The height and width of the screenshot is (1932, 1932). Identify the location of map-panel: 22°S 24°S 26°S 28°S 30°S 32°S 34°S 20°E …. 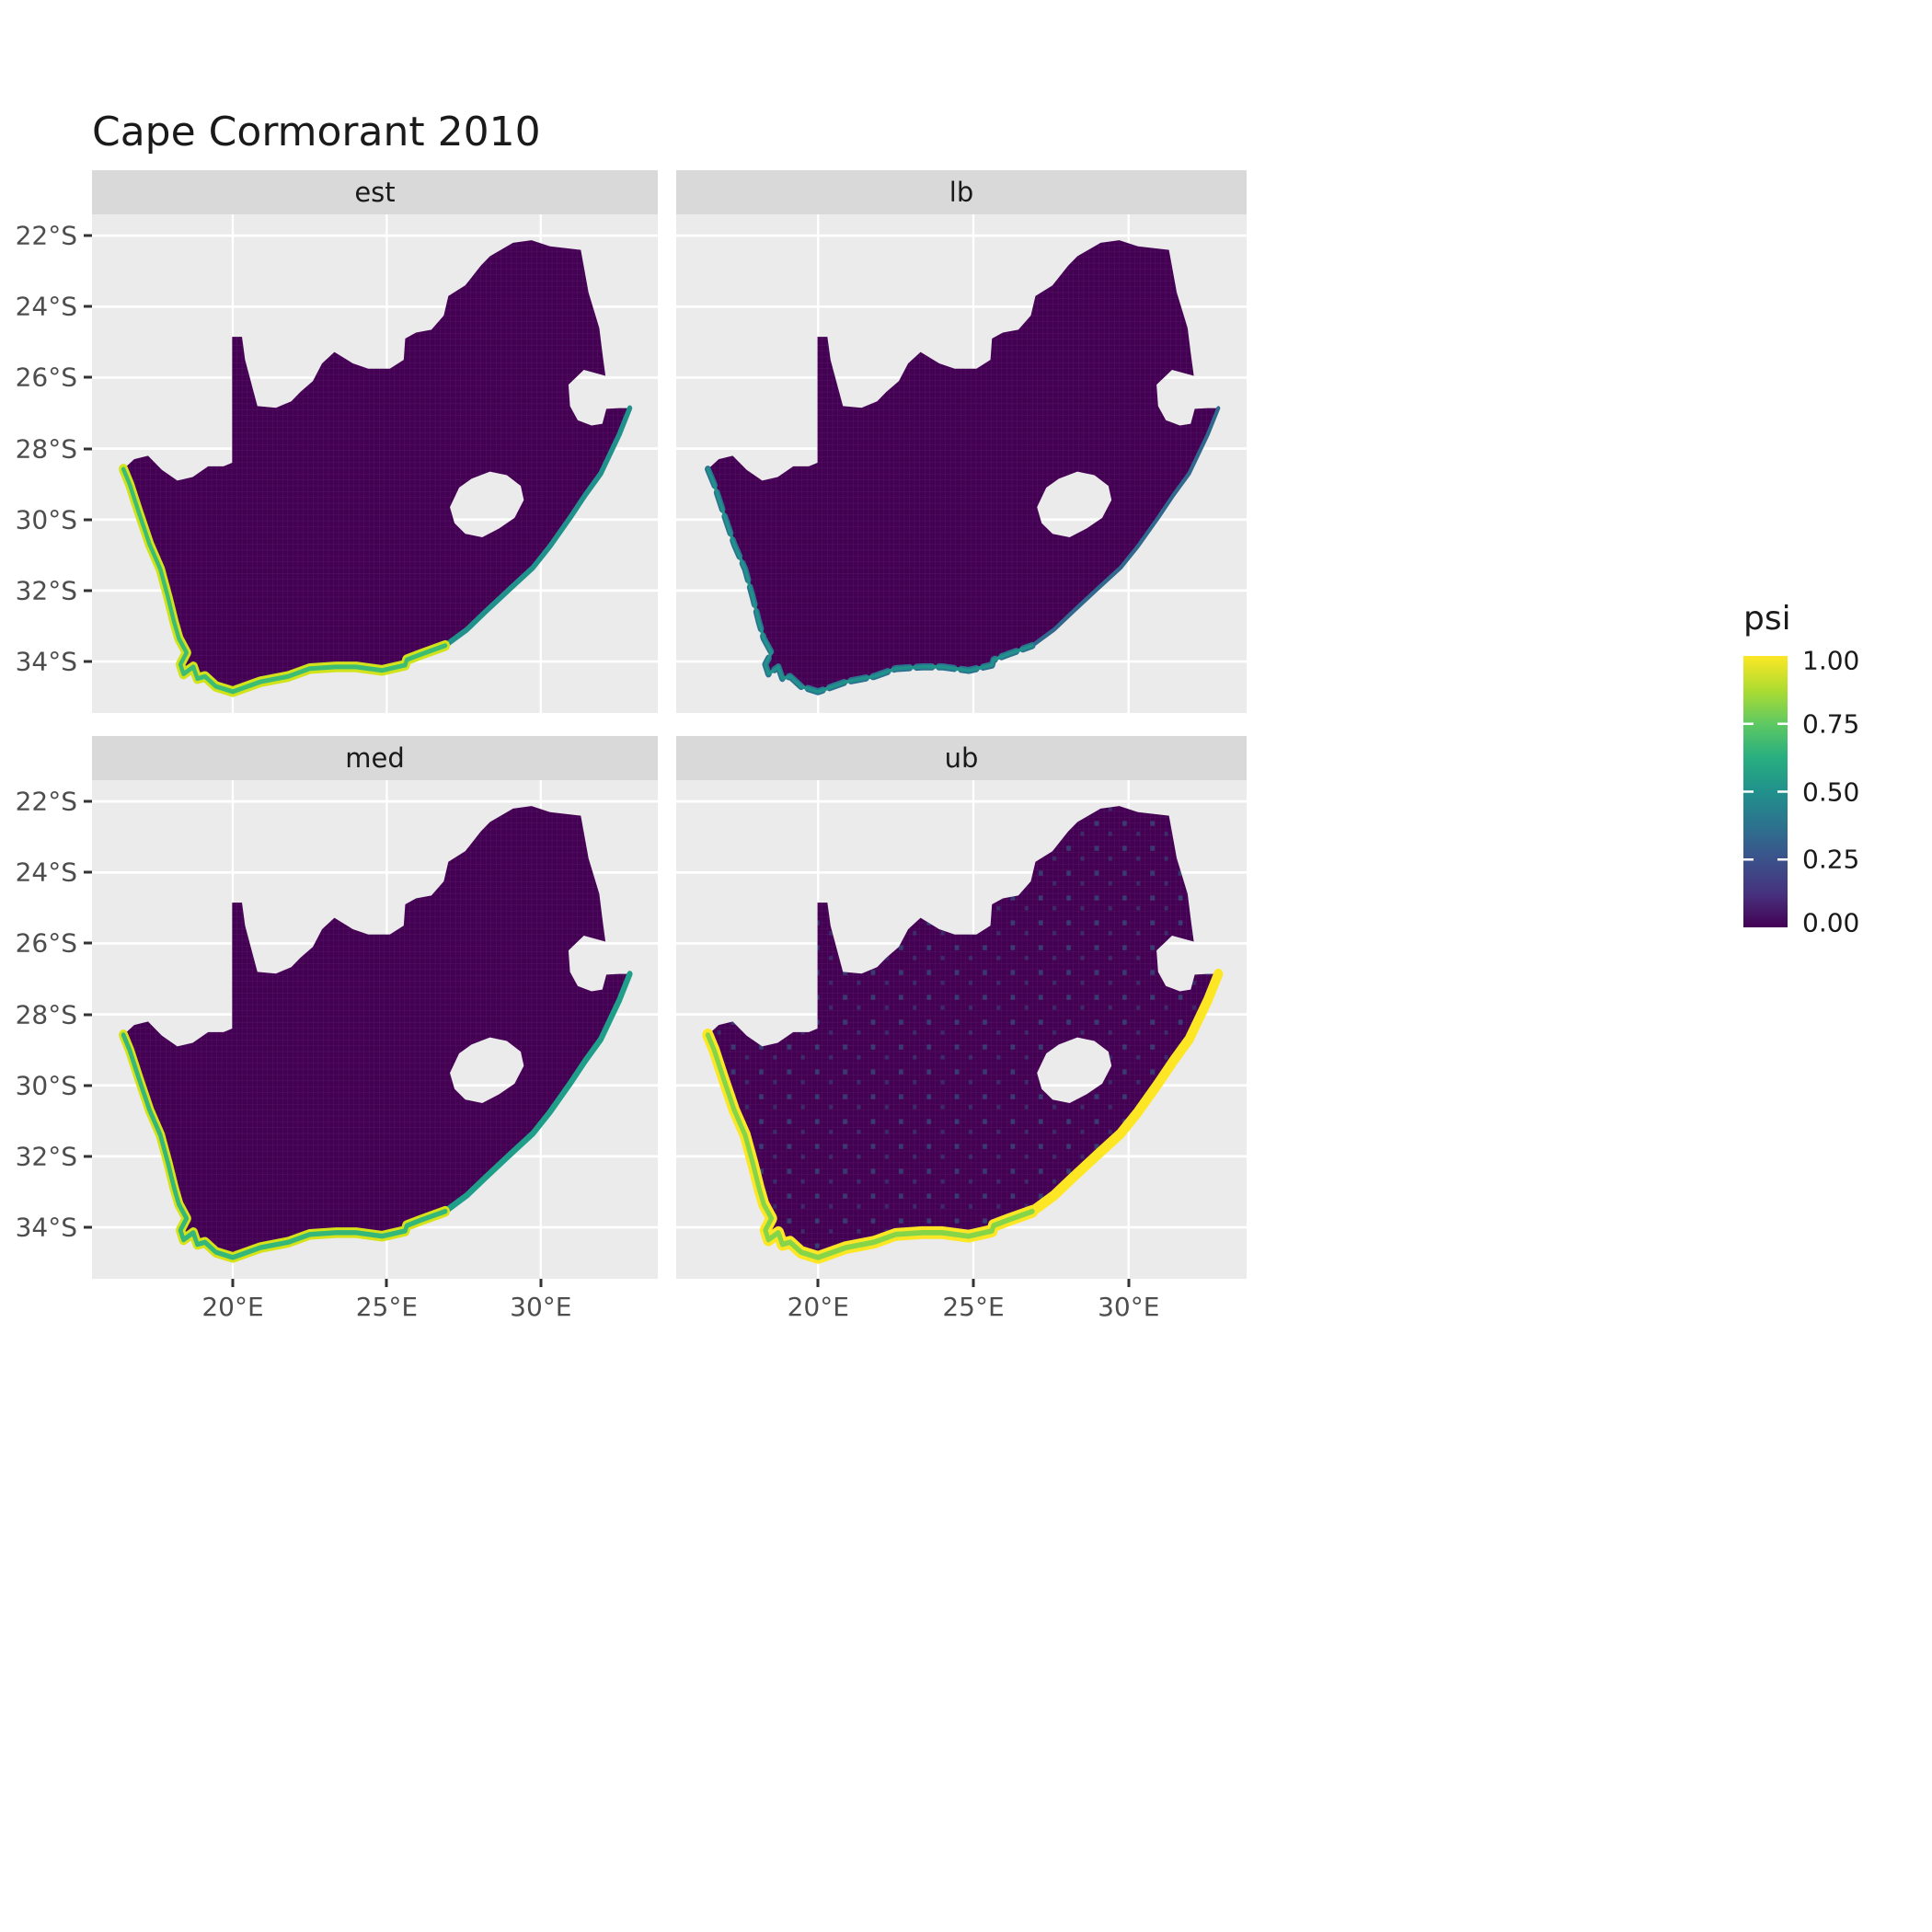
(337, 1051).